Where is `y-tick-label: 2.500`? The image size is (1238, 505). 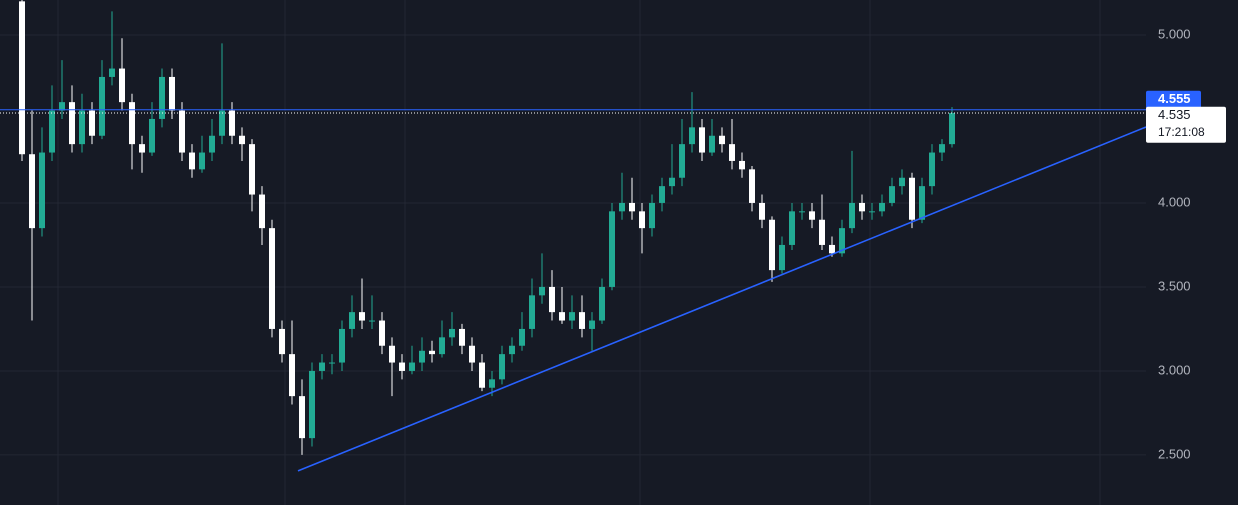
y-tick-label: 2.500 is located at coordinates (1174, 453).